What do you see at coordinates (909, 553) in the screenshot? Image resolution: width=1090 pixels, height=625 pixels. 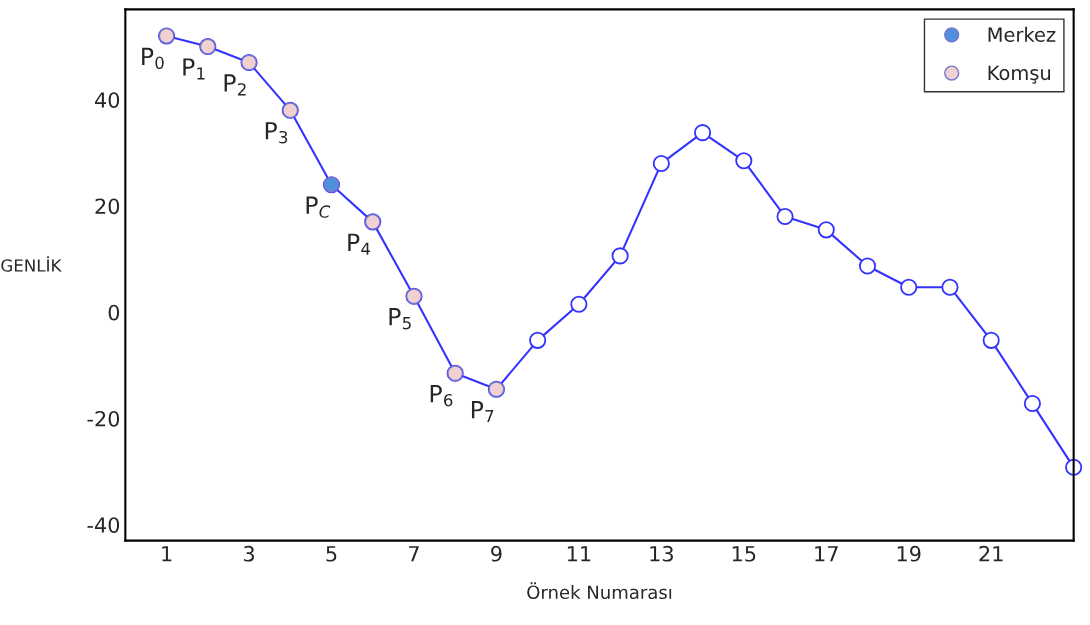 I see `x-tick-label: 19` at bounding box center [909, 553].